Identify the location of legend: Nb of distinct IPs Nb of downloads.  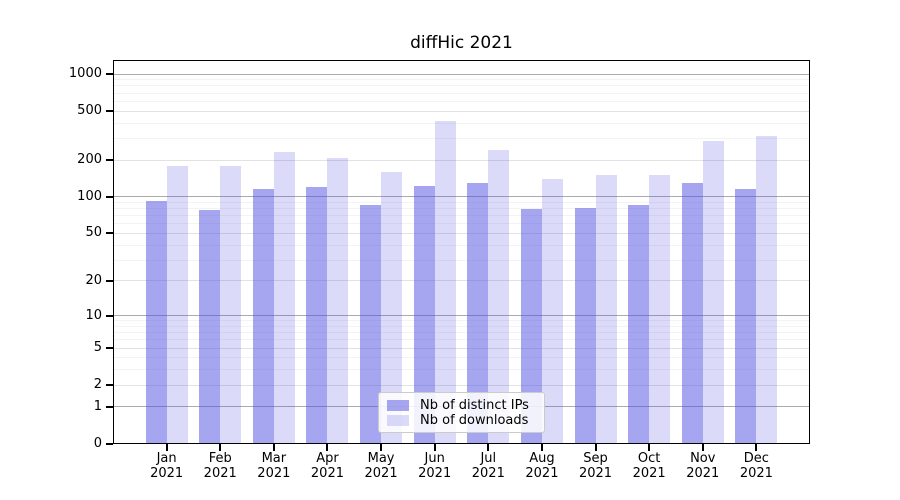
(461, 412).